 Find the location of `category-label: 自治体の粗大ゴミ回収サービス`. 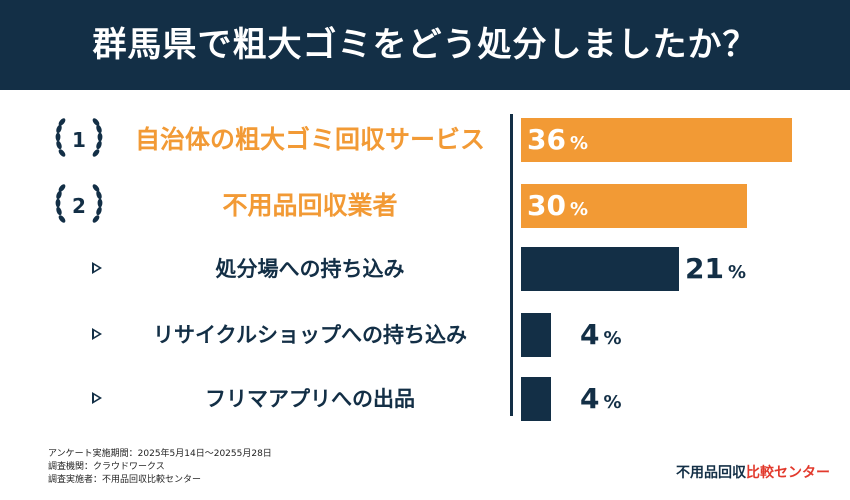

category-label: 自治体の粗大ゴミ回収サービス is located at coordinates (309, 139).